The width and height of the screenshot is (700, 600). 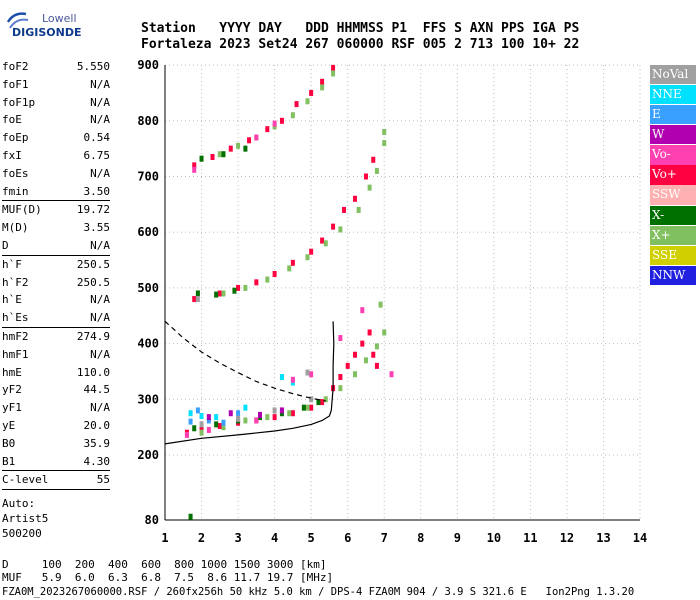 What do you see at coordinates (56, 426) in the screenshot?
I see `param-row: yE 20.0` at bounding box center [56, 426].